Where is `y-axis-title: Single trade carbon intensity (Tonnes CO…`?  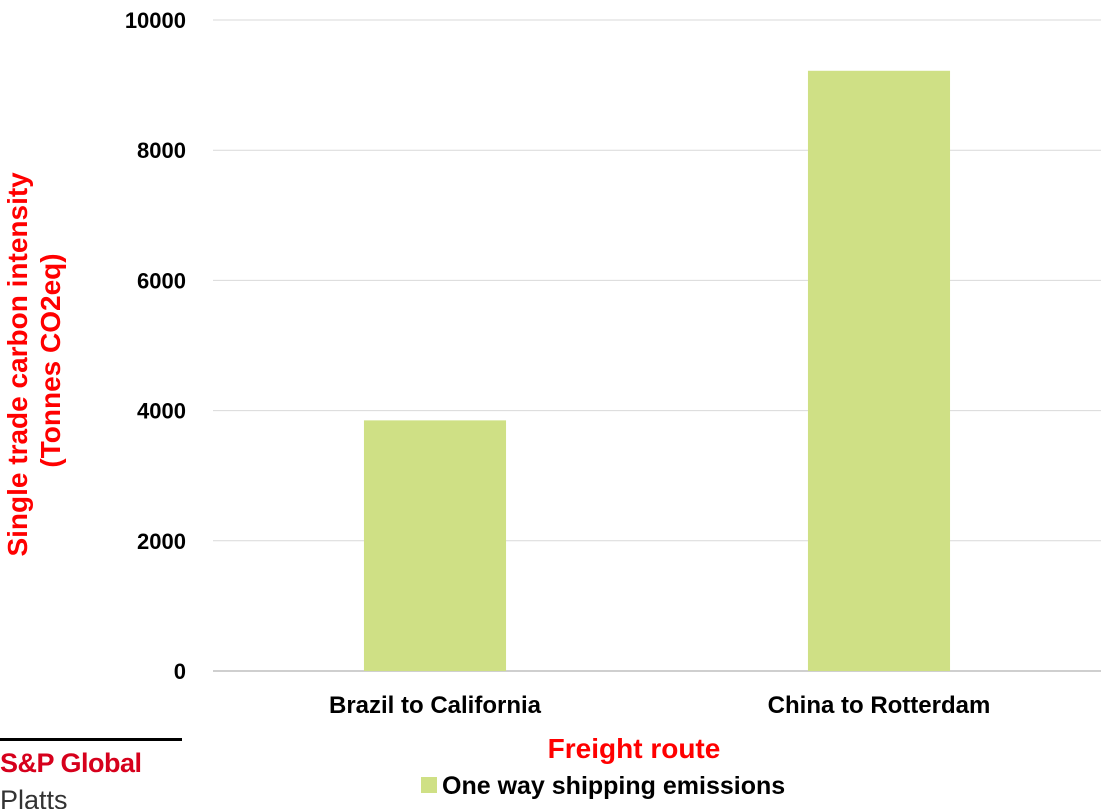 y-axis-title: Single trade carbon intensity (Tonnes CO… is located at coordinates (34, 360).